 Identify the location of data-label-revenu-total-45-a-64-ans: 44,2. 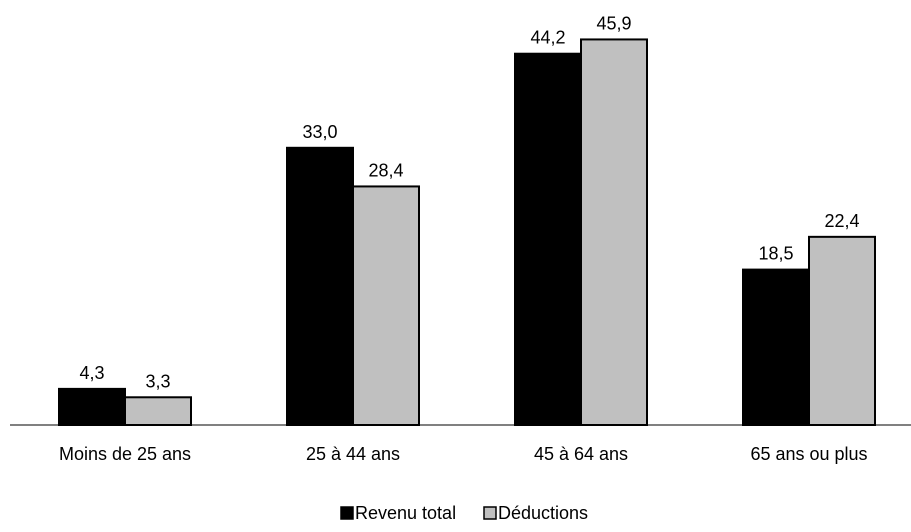
(547, 38).